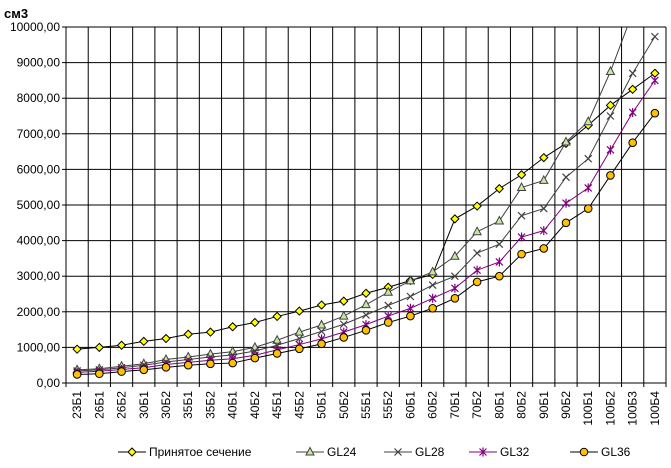 This screenshot has width=671, height=468. Describe the element at coordinates (633, 408) in the screenshot. I see `x-tick-label: 100Б3` at that location.